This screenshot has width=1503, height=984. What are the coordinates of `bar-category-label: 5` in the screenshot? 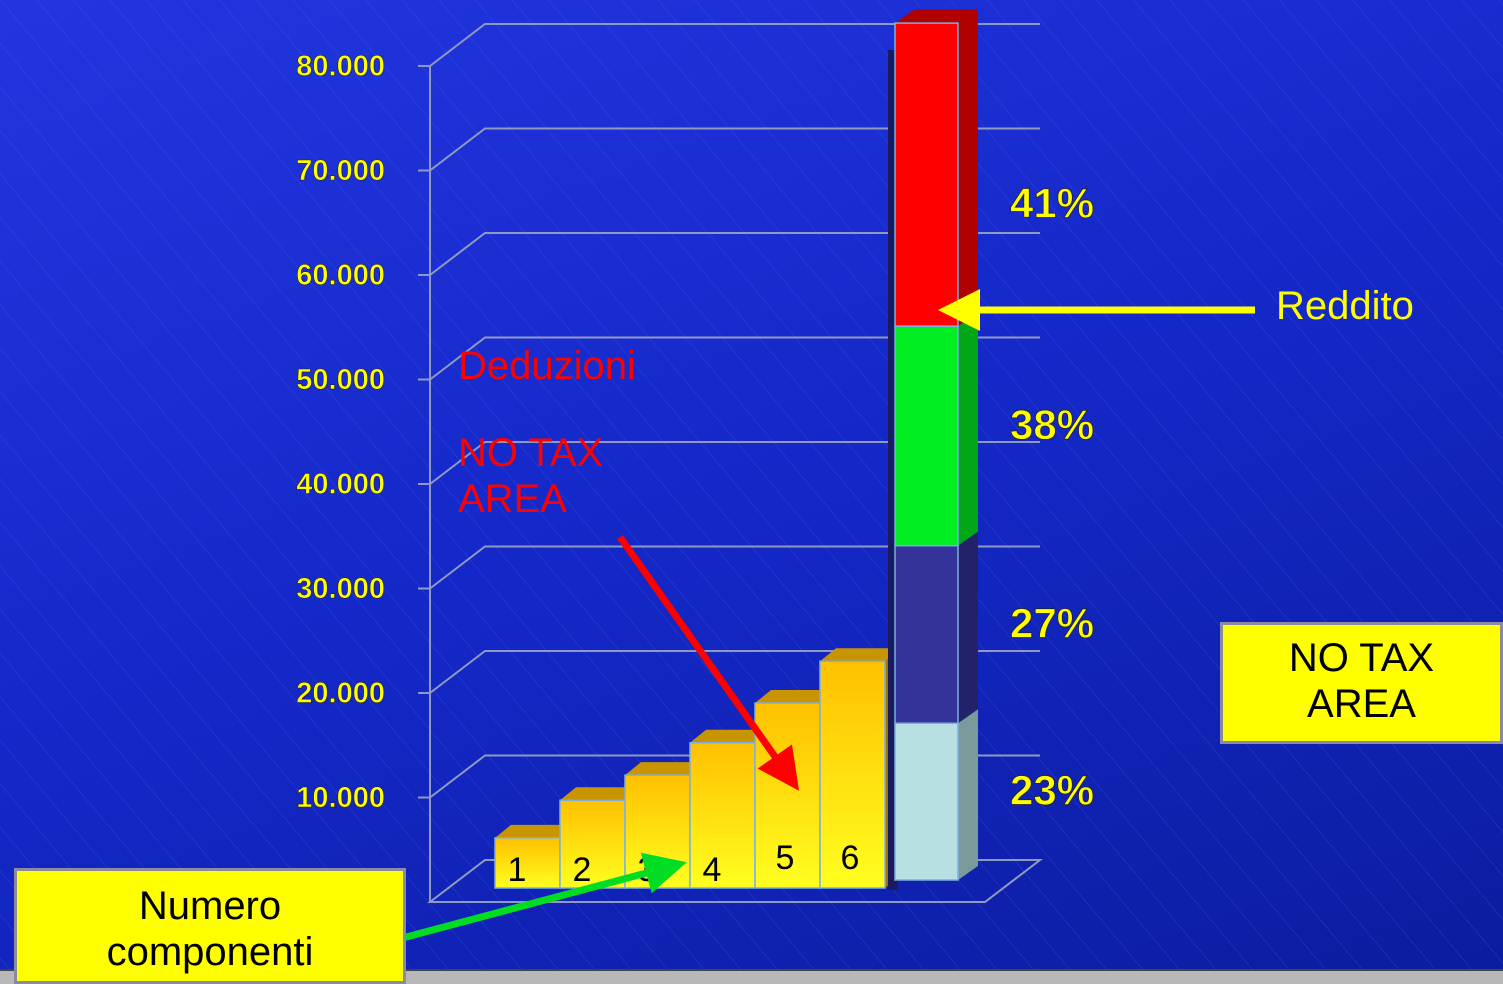 It's located at (785, 858).